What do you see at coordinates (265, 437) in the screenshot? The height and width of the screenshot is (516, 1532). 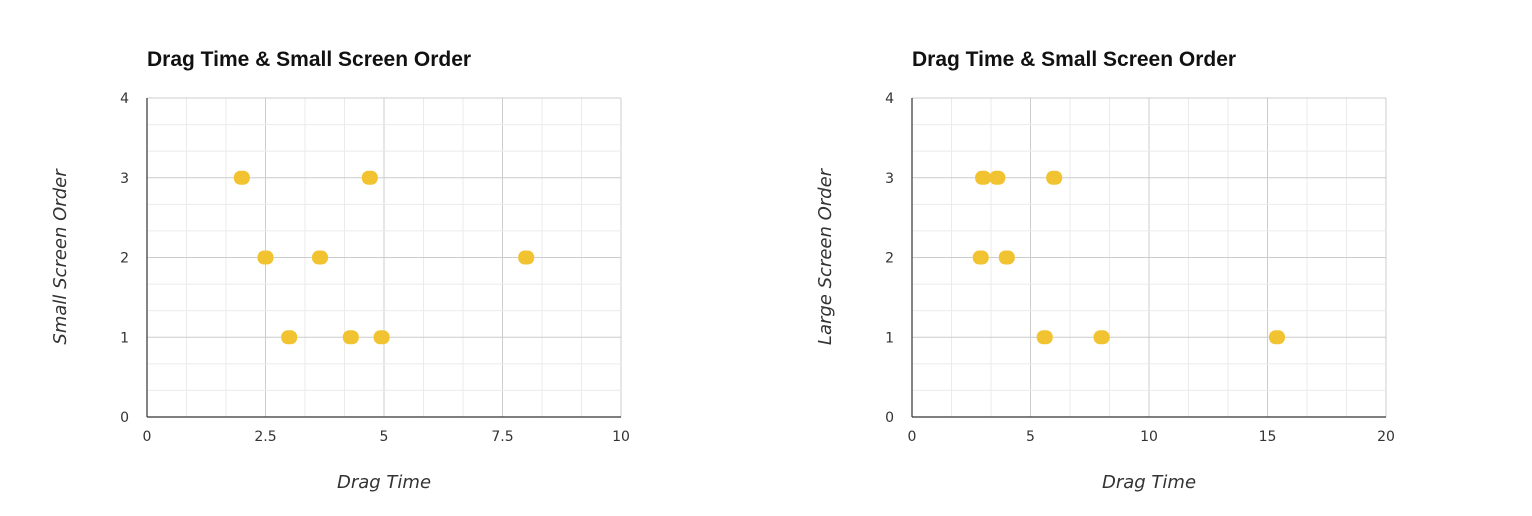 I see `x-tick-label: 2.5` at bounding box center [265, 437].